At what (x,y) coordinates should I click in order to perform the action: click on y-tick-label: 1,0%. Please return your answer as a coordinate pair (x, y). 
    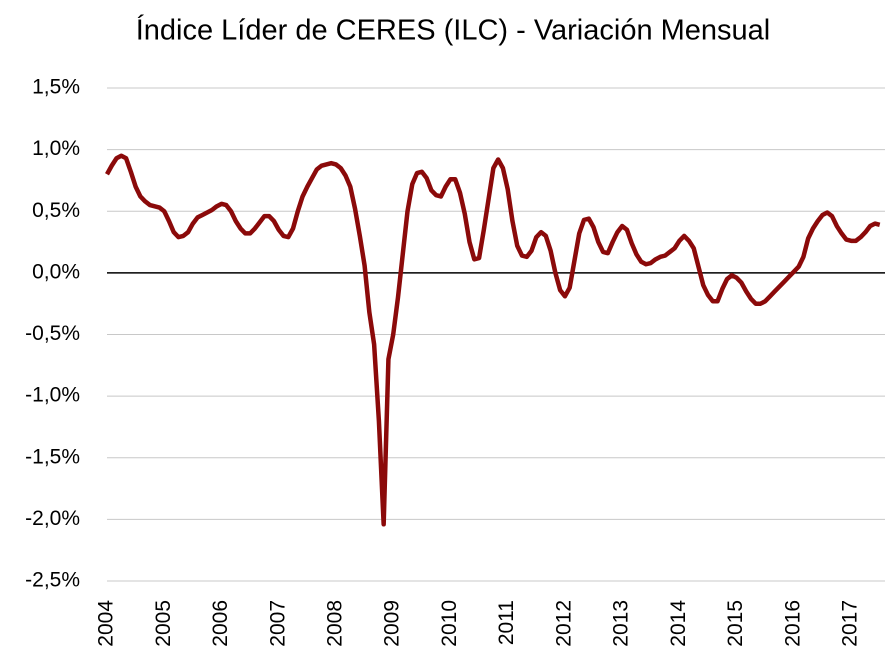
    Looking at the image, I should click on (56, 148).